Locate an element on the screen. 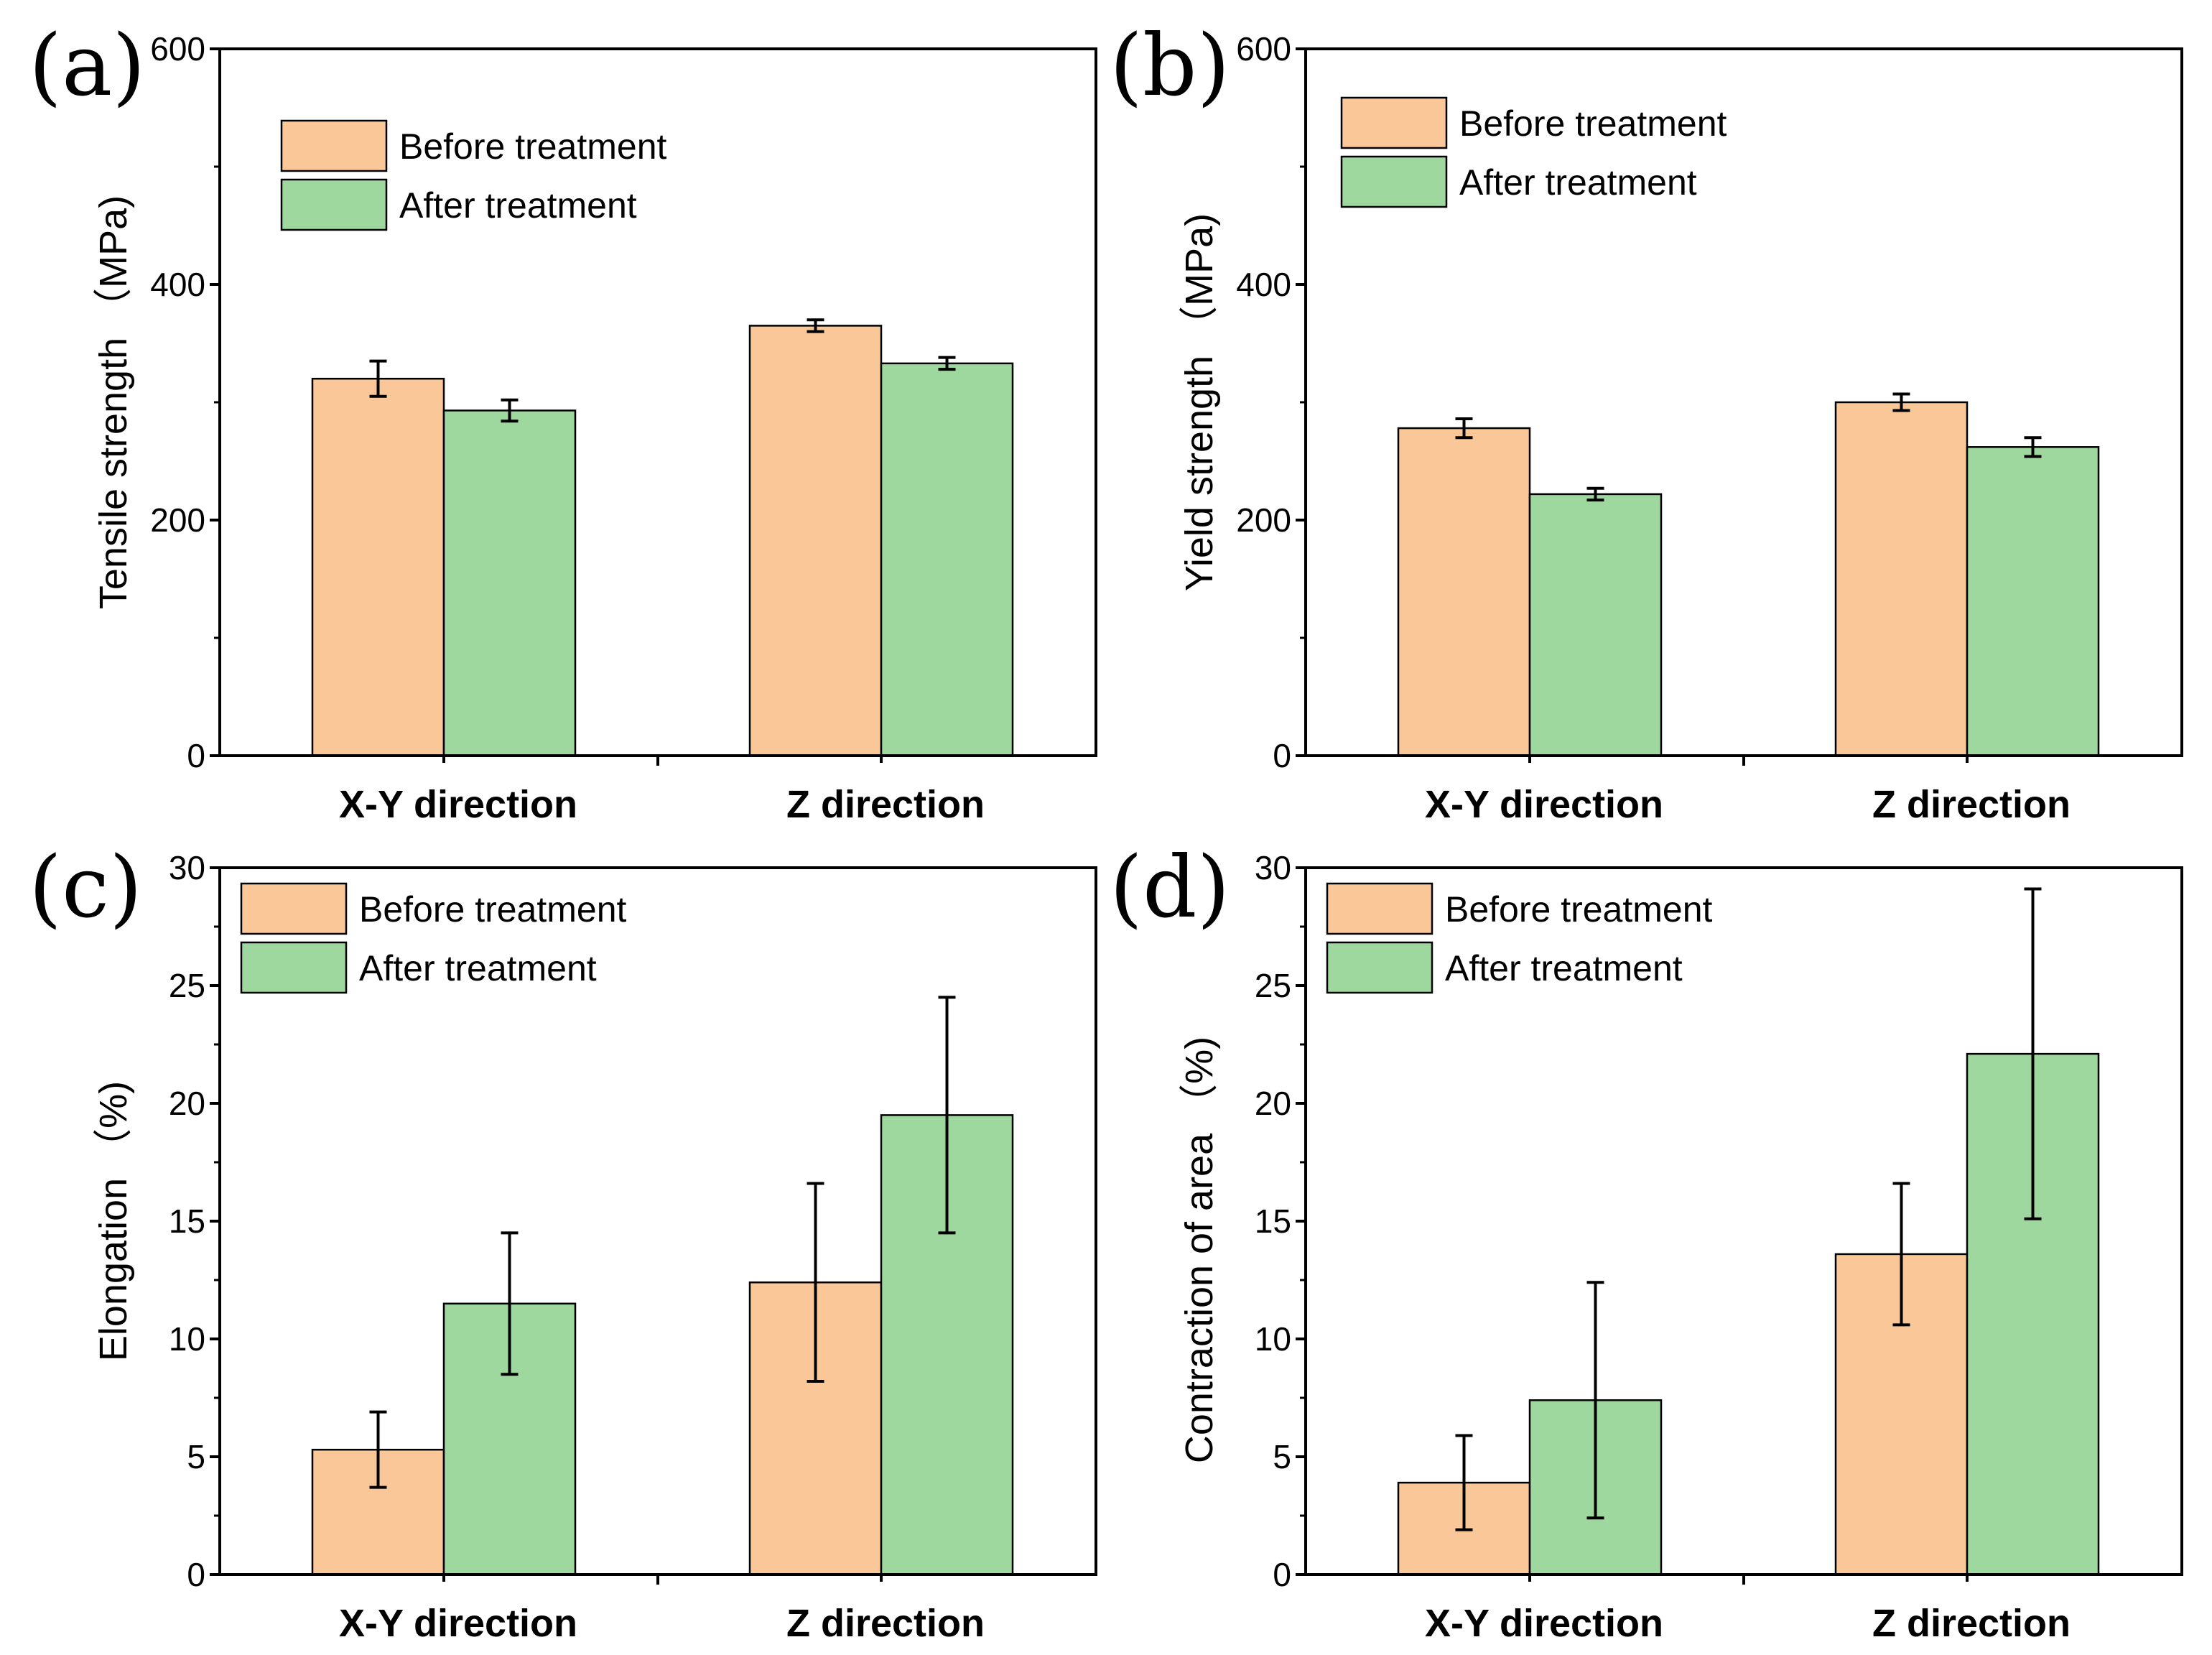 The width and height of the screenshot is (2212, 1655). y-axis-title: Yield strength （MPa) is located at coordinates (1199, 402).